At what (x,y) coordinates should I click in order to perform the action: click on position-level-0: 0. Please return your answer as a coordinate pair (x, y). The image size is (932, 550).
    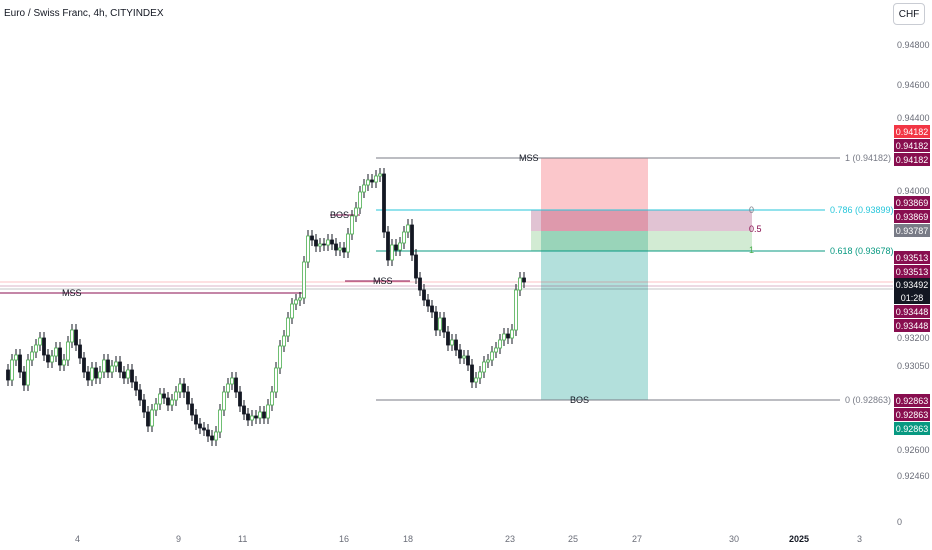
    Looking at the image, I should click on (751, 210).